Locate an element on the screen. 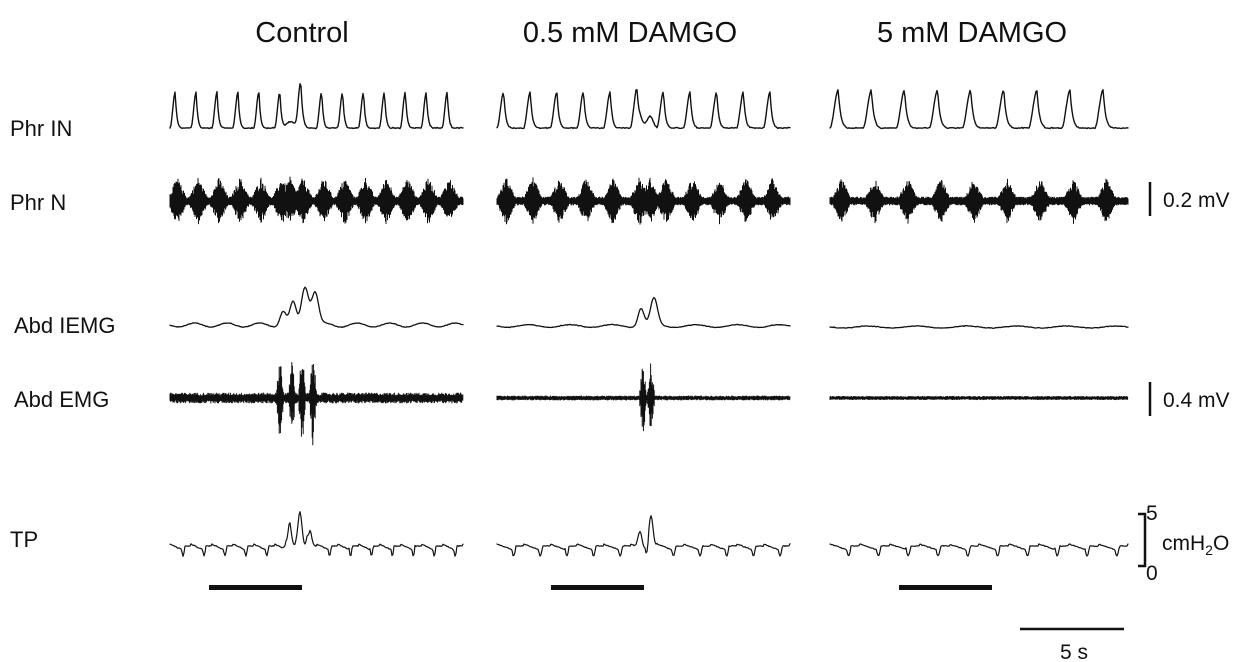 The height and width of the screenshot is (662, 1260). stimulus-bar-control is located at coordinates (255, 587).